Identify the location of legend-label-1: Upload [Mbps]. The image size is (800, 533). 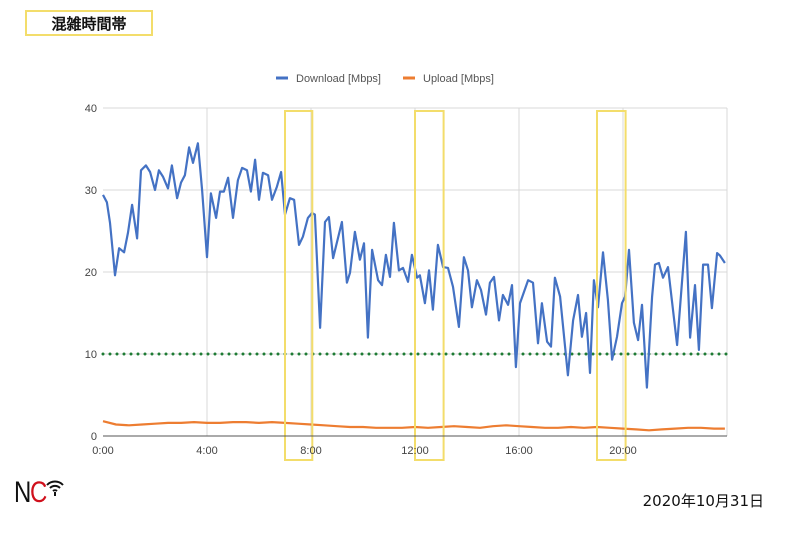
(458, 79).